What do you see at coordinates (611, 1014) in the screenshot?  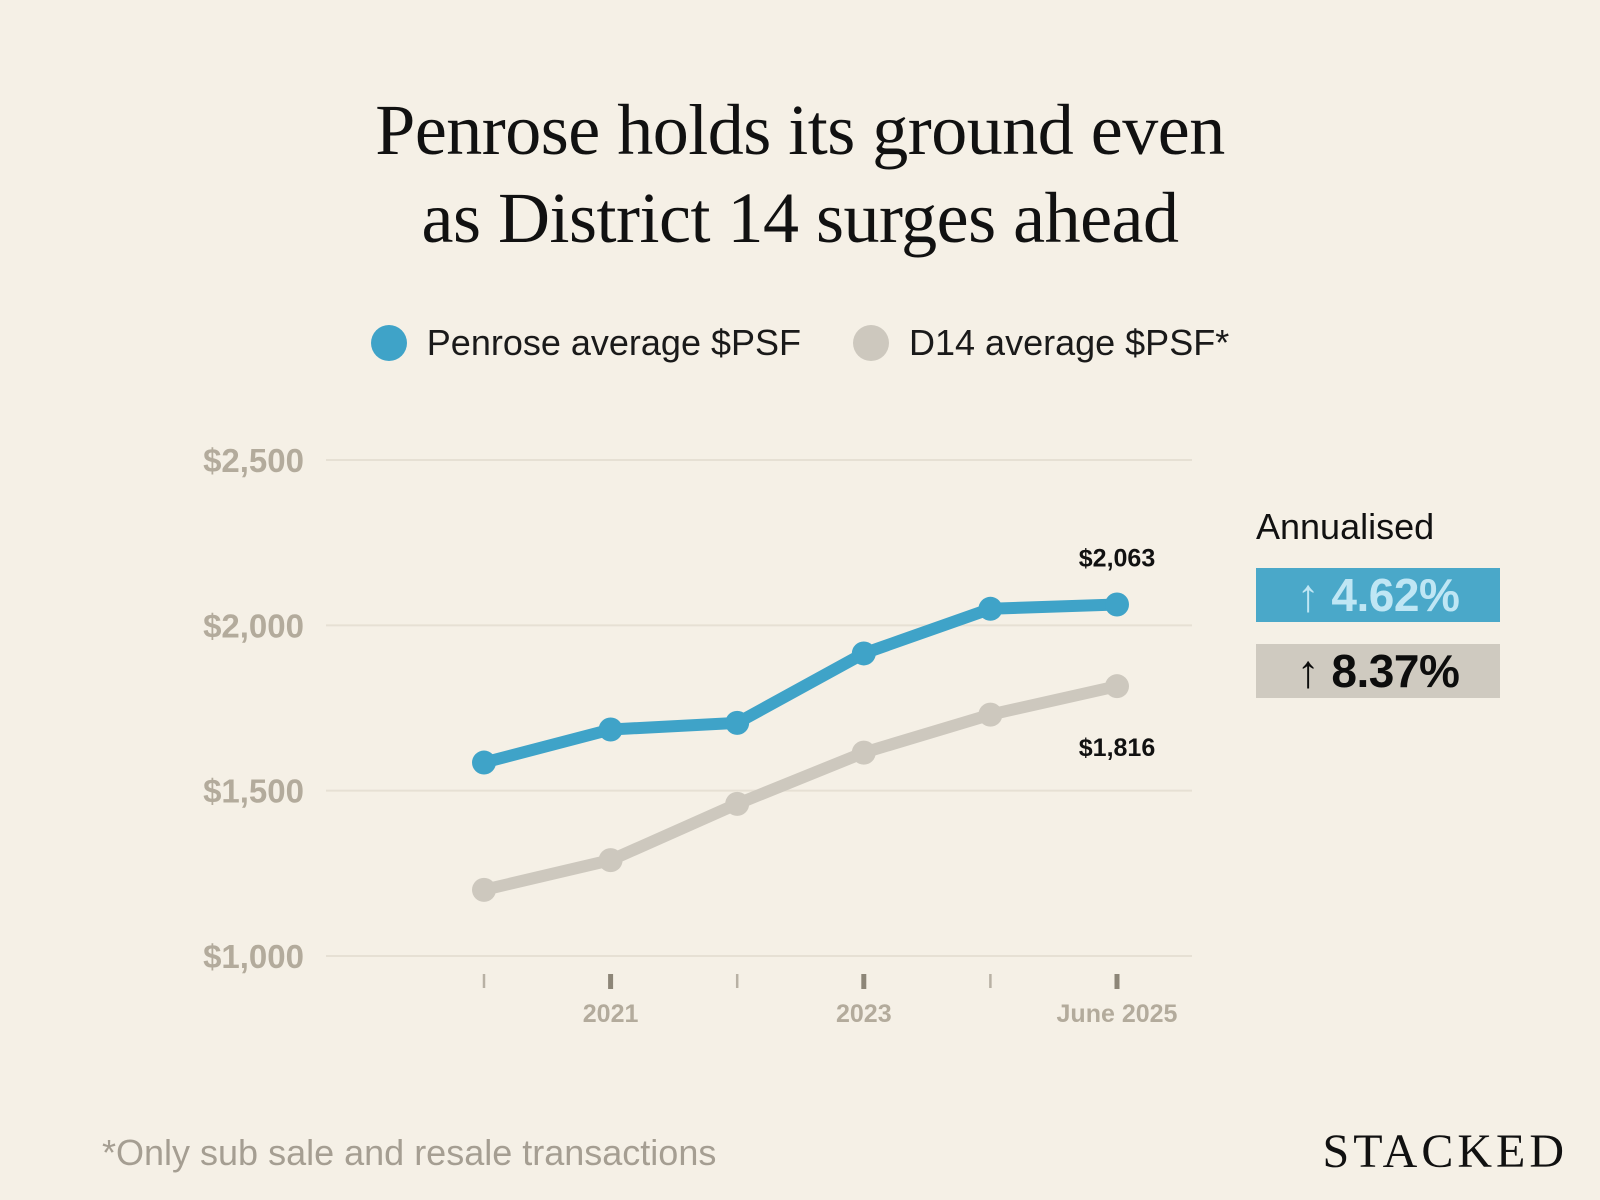 I see `x-tick-label: 2021` at bounding box center [611, 1014].